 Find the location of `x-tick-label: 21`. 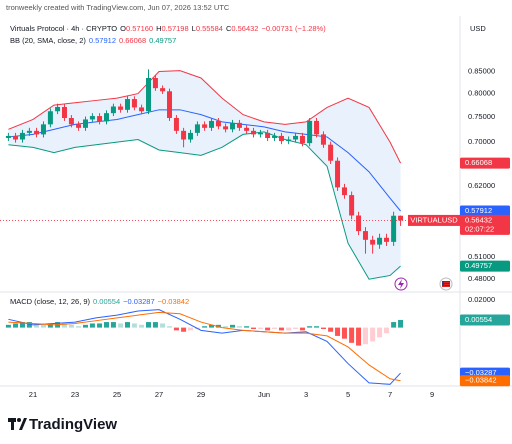

x-tick-label: 21 is located at coordinates (33, 394).